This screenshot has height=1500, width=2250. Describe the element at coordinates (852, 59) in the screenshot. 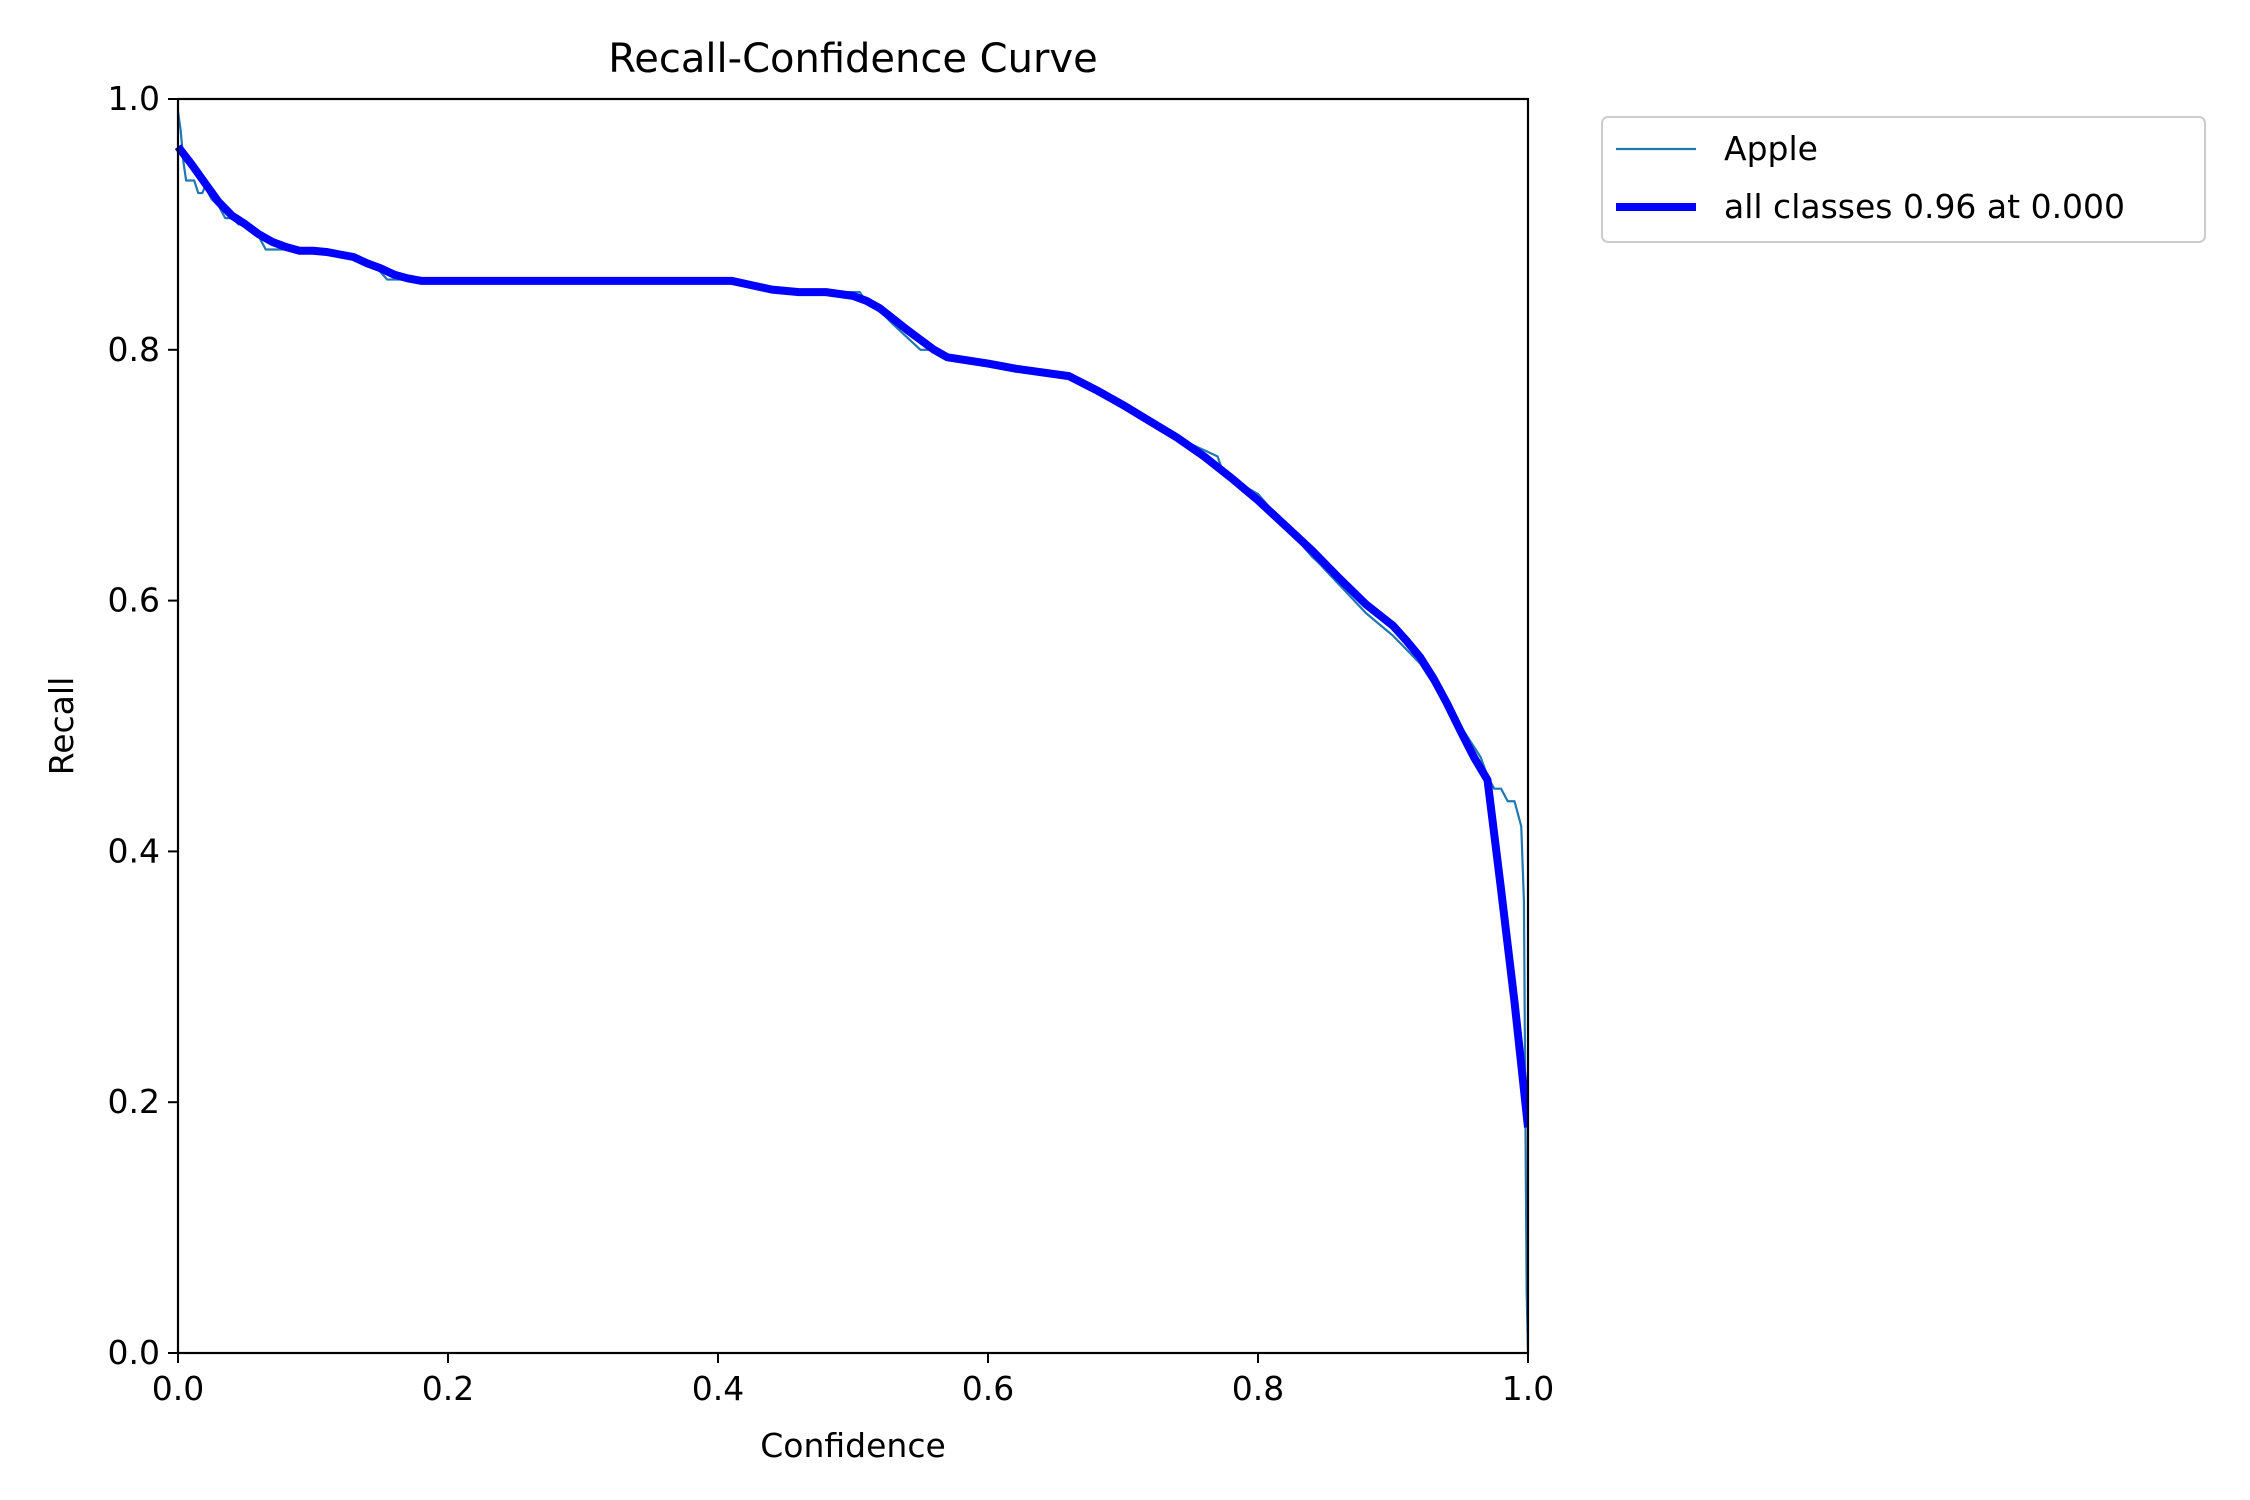

I see `chart-title: Recall-Confidence Curve` at that location.